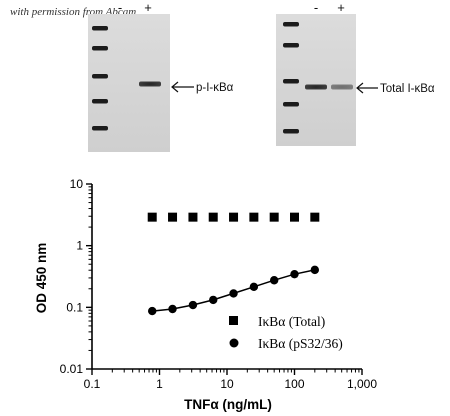 The image size is (450, 416). I want to click on x-axis-title: TNFα (ng/mL), so click(228, 404).